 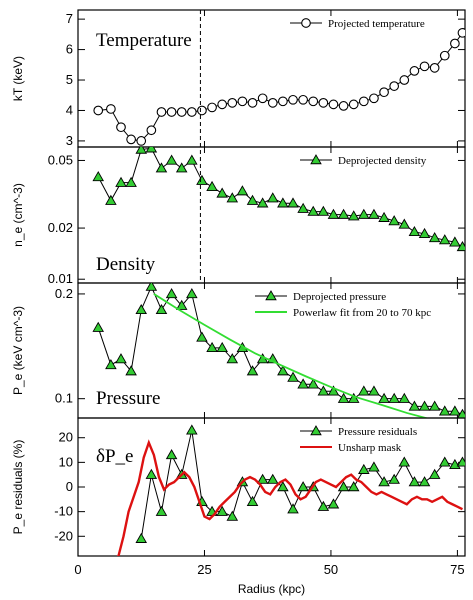 I want to click on legend-entry: Projected temperature, so click(x=357, y=24).